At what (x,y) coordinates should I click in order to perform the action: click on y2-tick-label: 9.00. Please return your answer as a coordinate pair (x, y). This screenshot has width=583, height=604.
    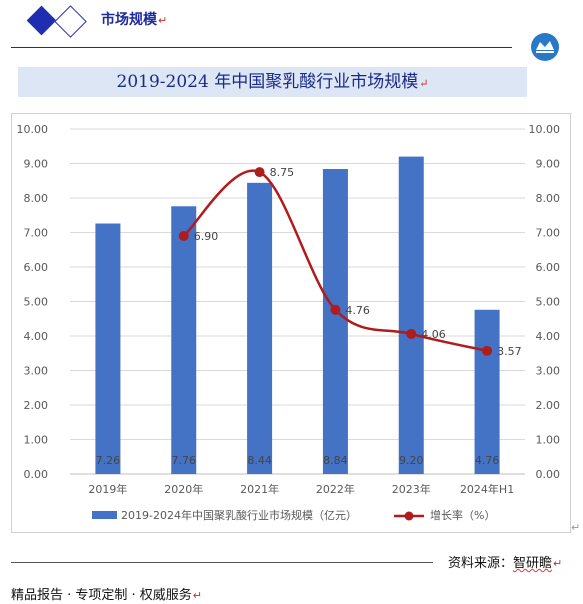
    Looking at the image, I should click on (548, 164).